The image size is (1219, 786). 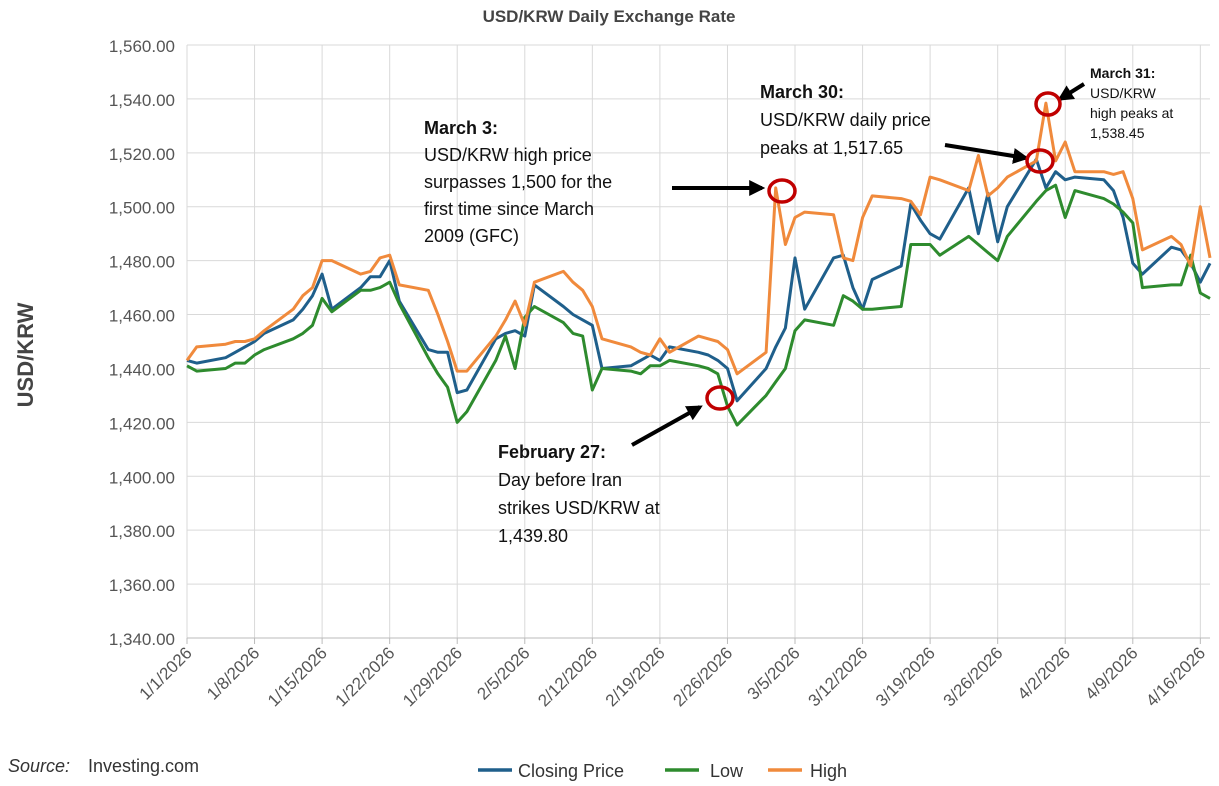 What do you see at coordinates (509, 209) in the screenshot?
I see `annotation-text: first time since March` at bounding box center [509, 209].